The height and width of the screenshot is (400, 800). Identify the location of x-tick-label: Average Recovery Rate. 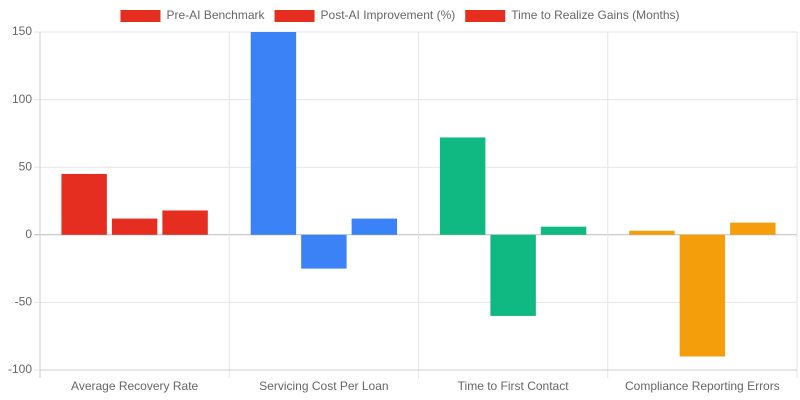
(135, 386).